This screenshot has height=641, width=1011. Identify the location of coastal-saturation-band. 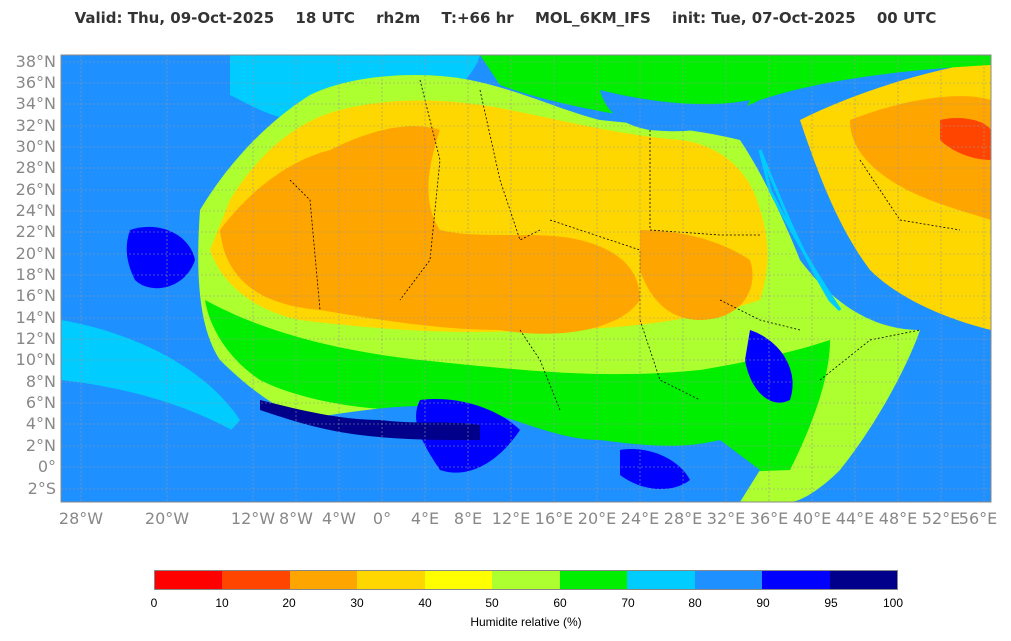
(370, 420).